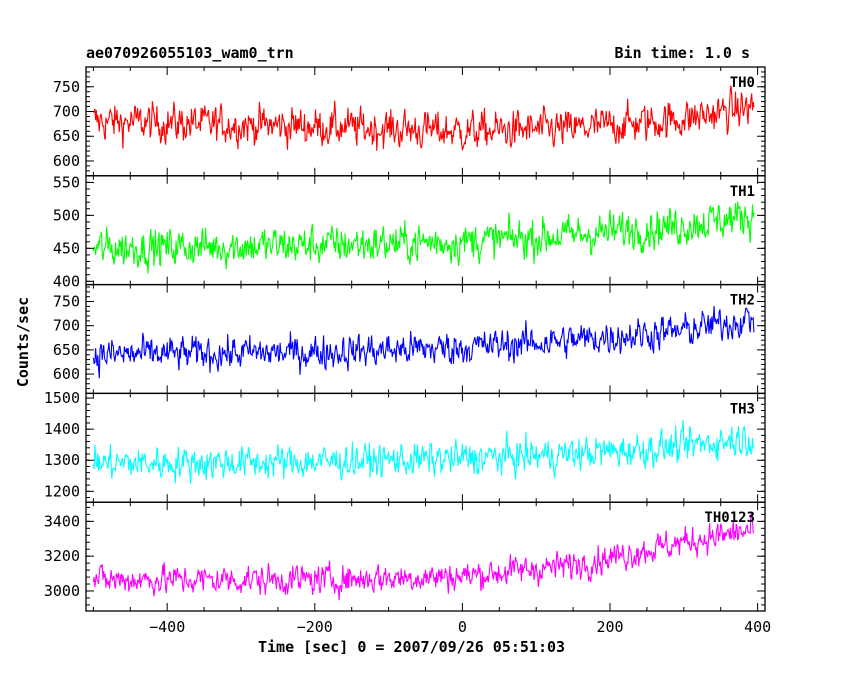 Image resolution: width=850 pixels, height=680 pixels. What do you see at coordinates (742, 83) in the screenshot?
I see `series-label-th0: TH0` at bounding box center [742, 83].